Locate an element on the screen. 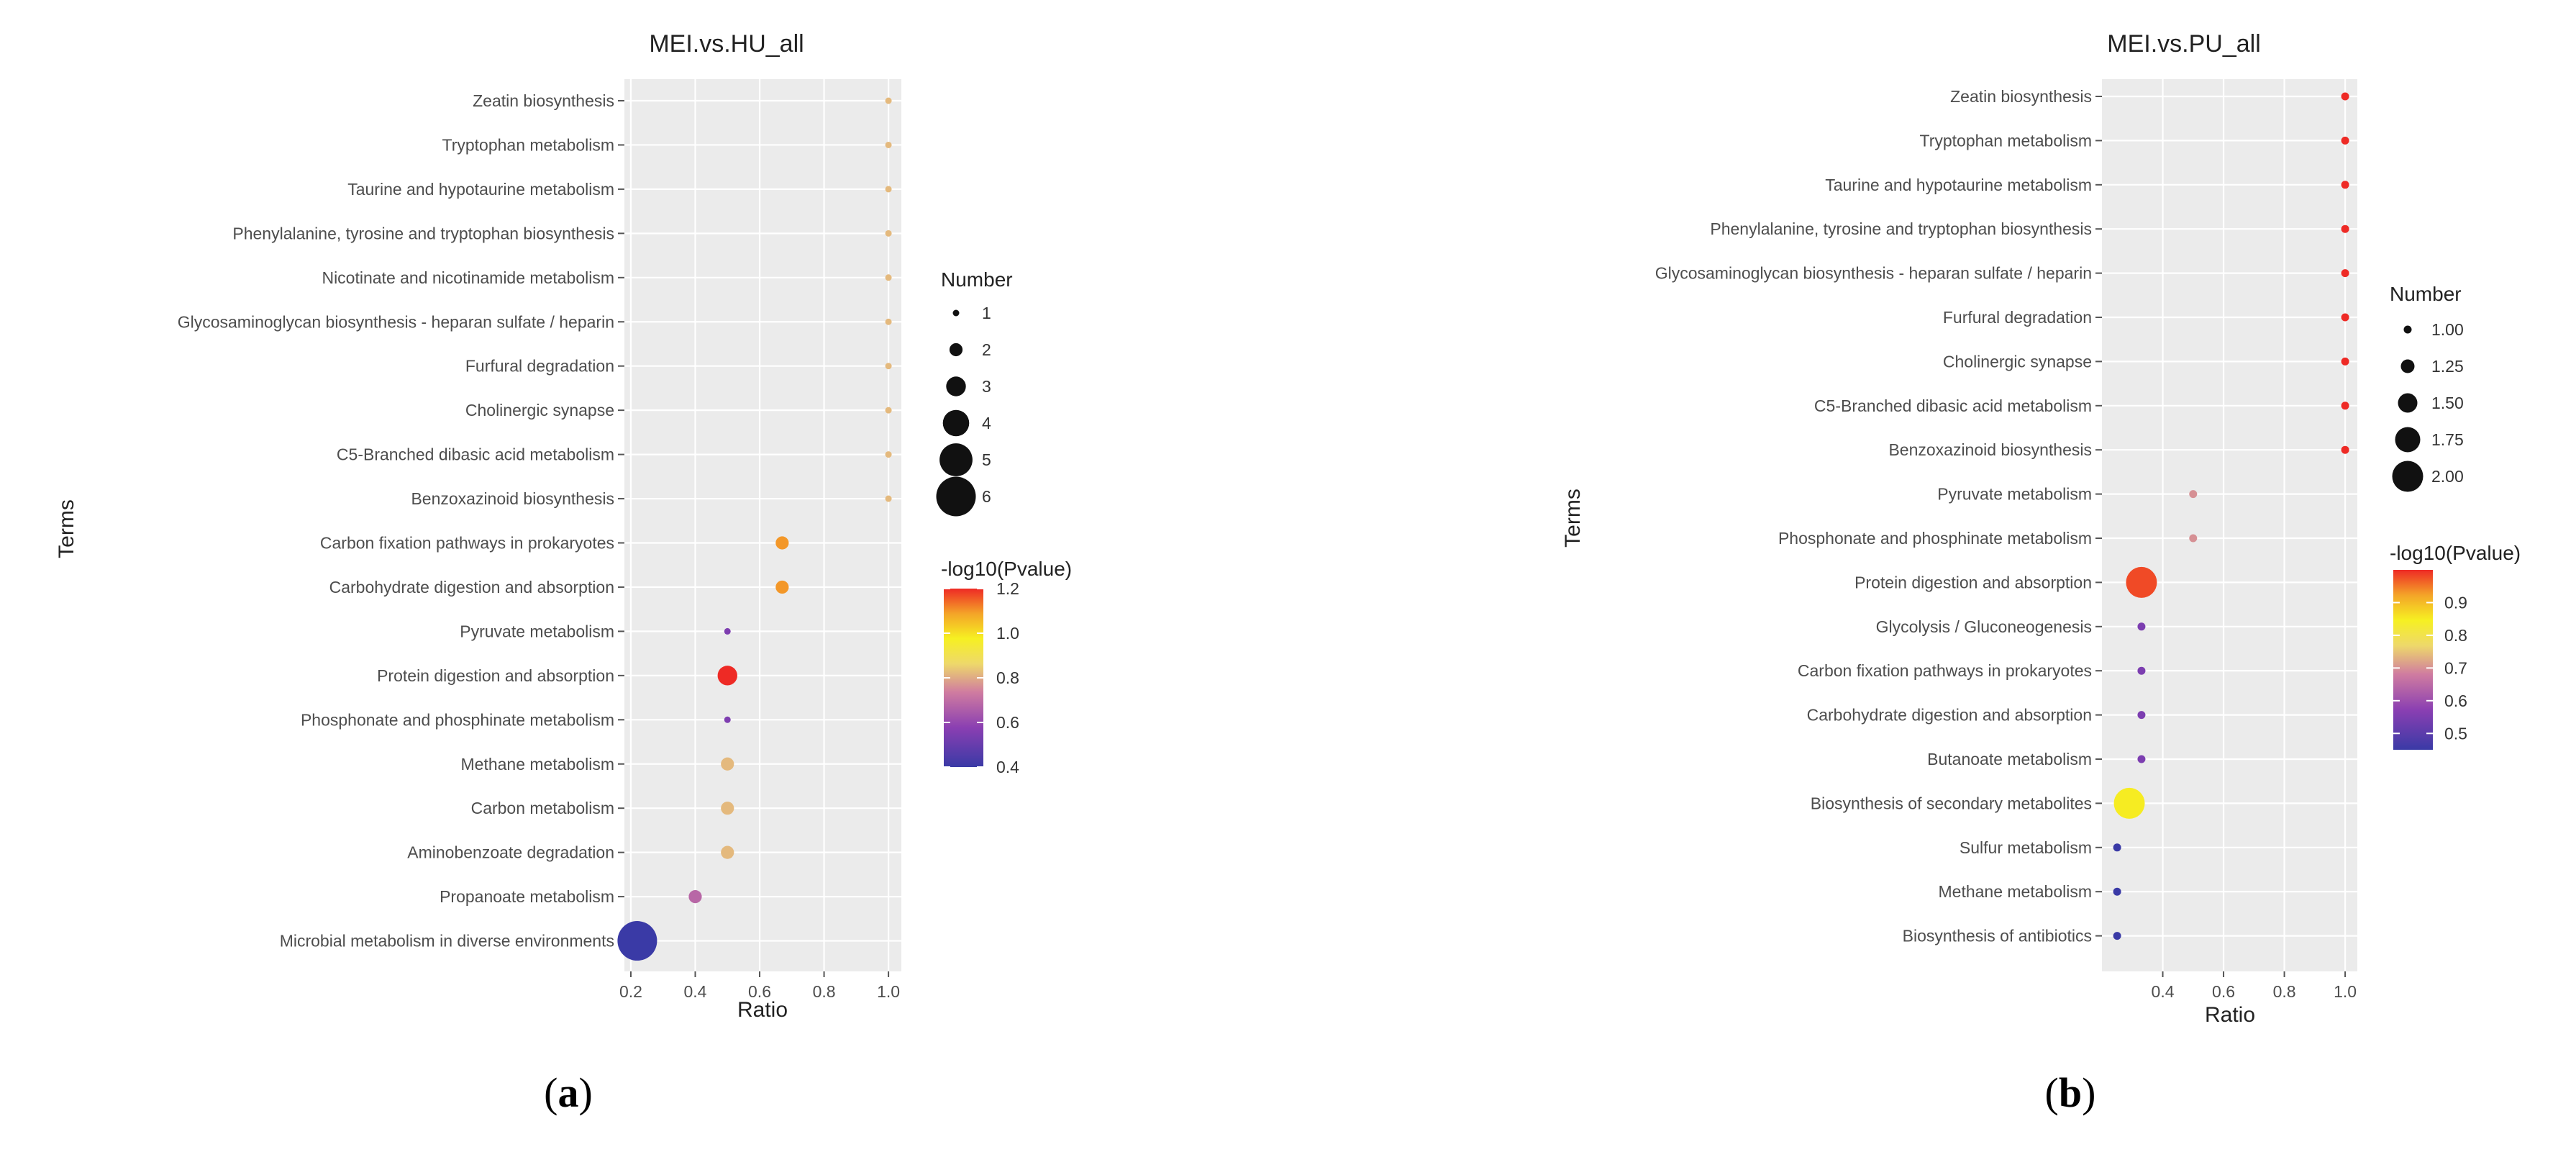 This screenshot has height=1152, width=2576. size-legend-label: 1.00 is located at coordinates (2447, 329).